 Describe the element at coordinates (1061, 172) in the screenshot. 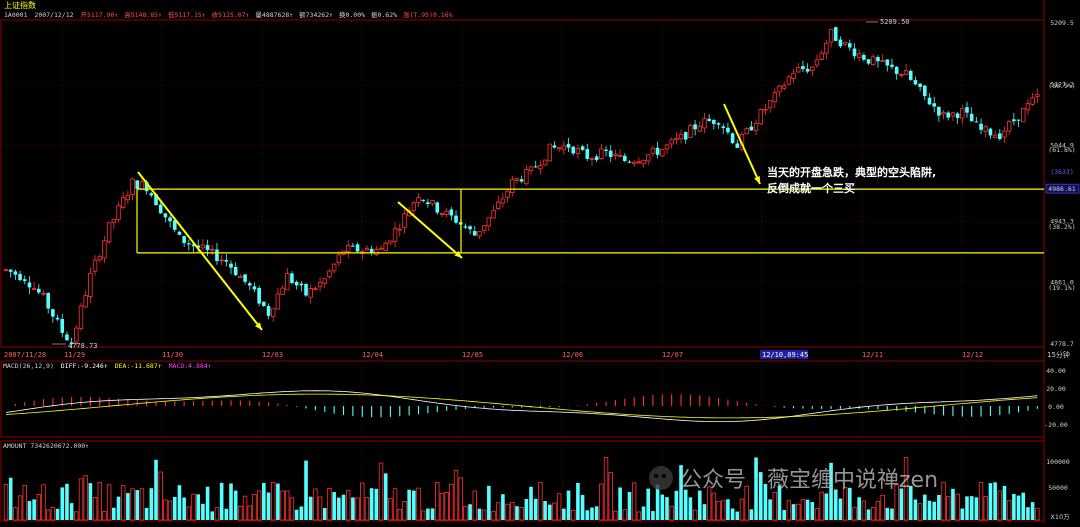

I see `price-axis-label: (3633)` at that location.